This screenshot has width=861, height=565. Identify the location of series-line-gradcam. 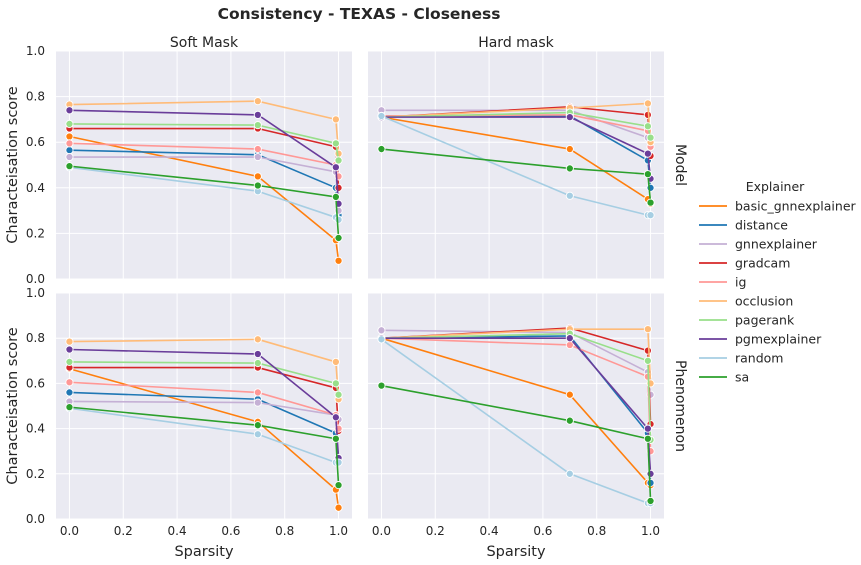
(204, 398).